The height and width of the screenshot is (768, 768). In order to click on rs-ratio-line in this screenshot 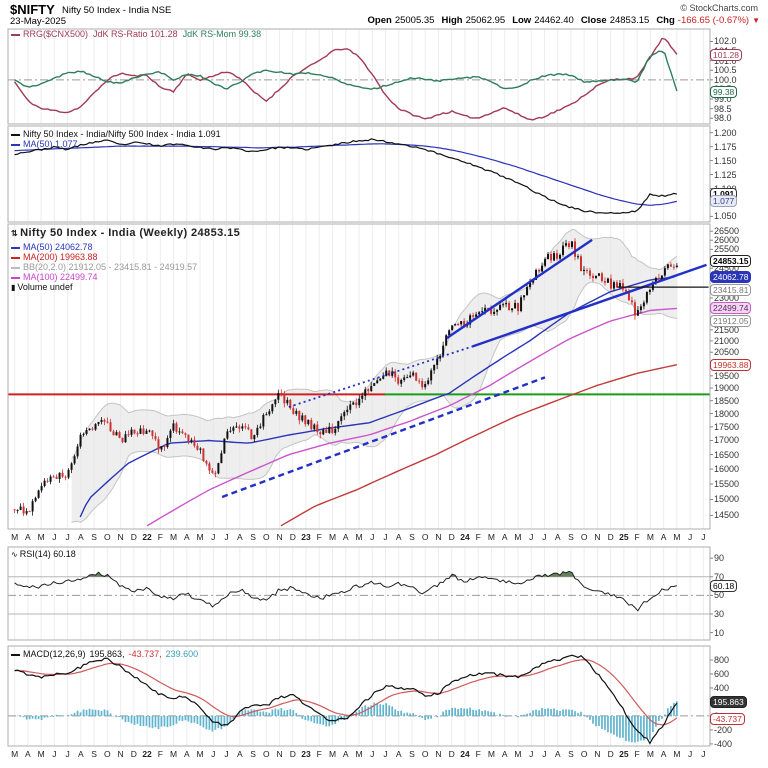, I will do `click(346, 79)`.